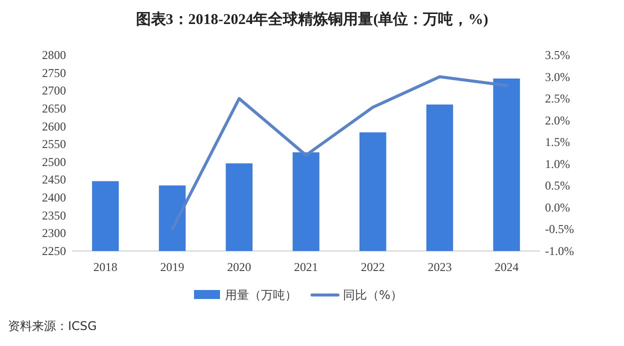 This screenshot has width=624, height=346. I want to click on y2-tick-label: 3.5%, so click(557, 55).